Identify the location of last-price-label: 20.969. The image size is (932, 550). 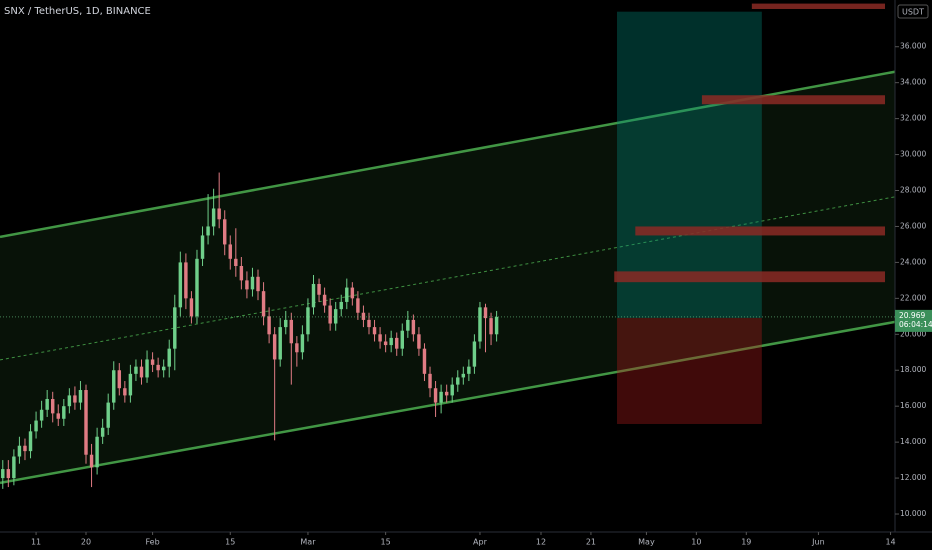
(912, 315).